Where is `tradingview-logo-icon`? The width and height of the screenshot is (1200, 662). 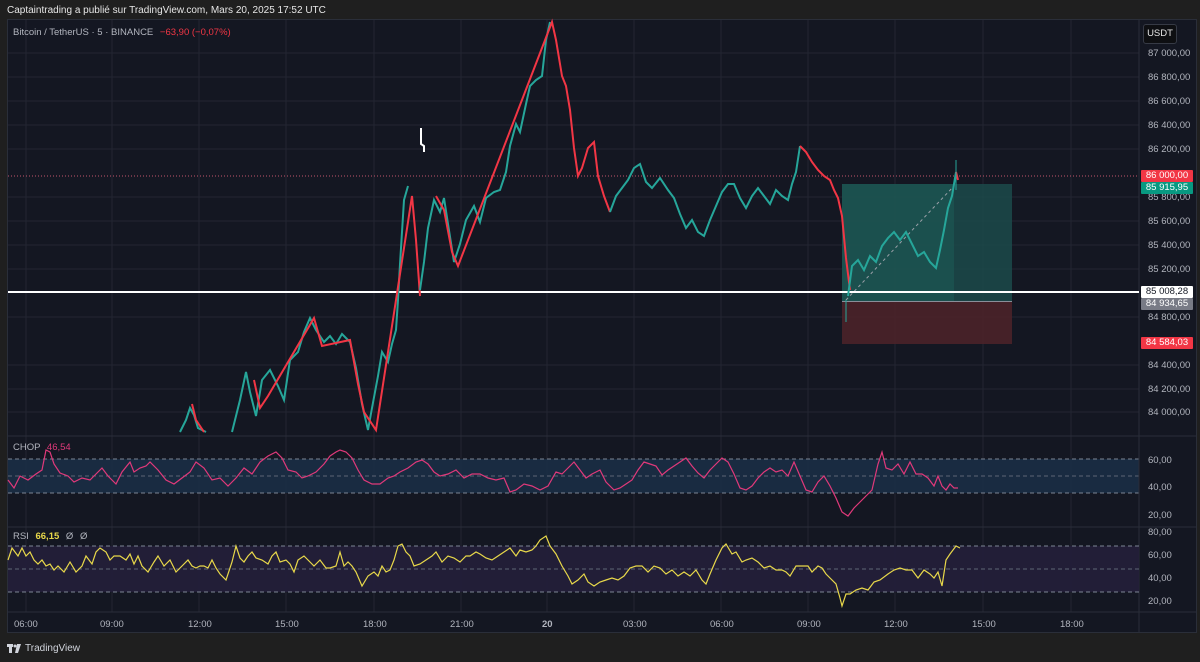
tradingview-logo-icon is located at coordinates (14, 648).